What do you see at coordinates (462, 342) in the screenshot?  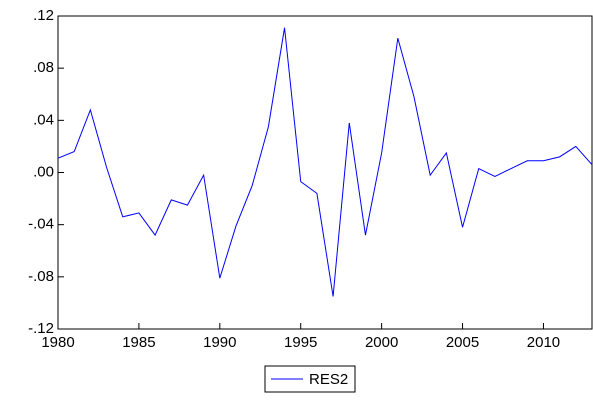 I see `x-tick-label: 2005` at bounding box center [462, 342].